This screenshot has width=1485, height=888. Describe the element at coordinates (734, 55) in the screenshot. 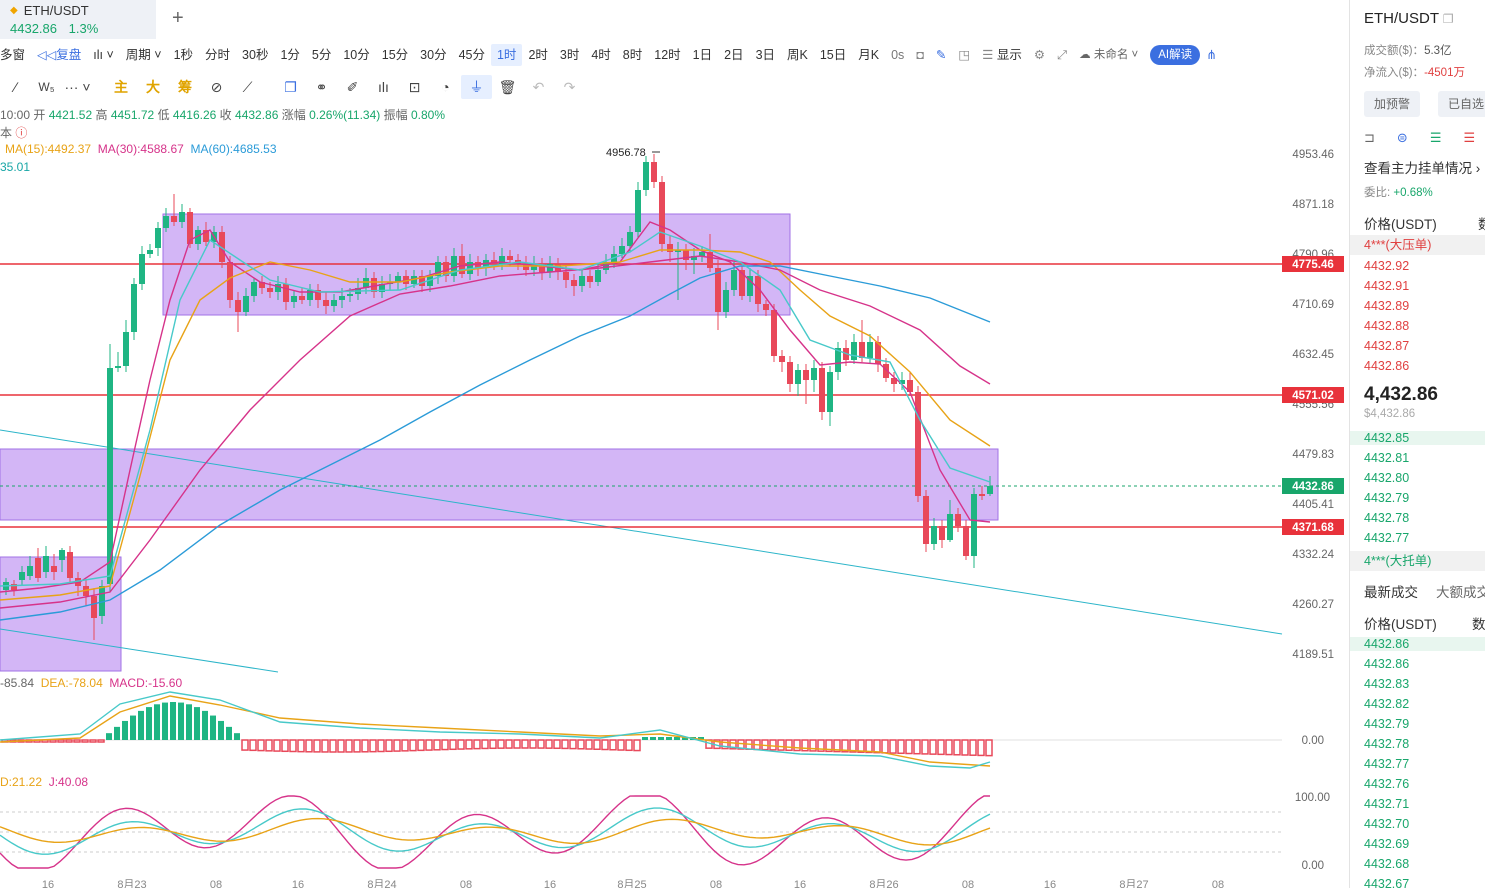

I see `period-2d: 2日` at that location.